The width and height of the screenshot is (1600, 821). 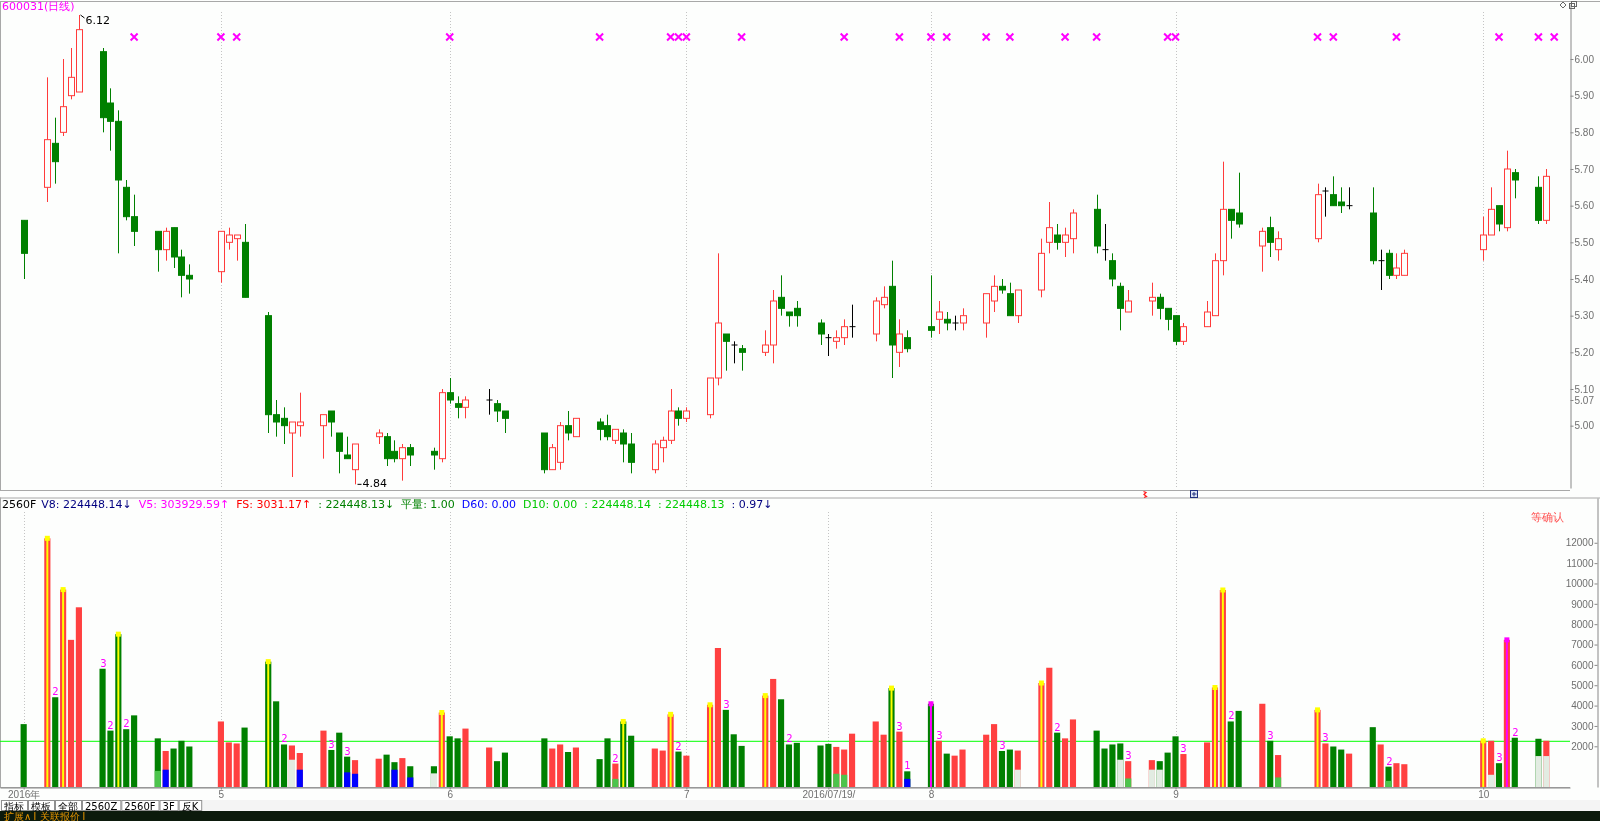 What do you see at coordinates (184, 504) in the screenshot?
I see `annotation: V5: 303929.59↑` at bounding box center [184, 504].